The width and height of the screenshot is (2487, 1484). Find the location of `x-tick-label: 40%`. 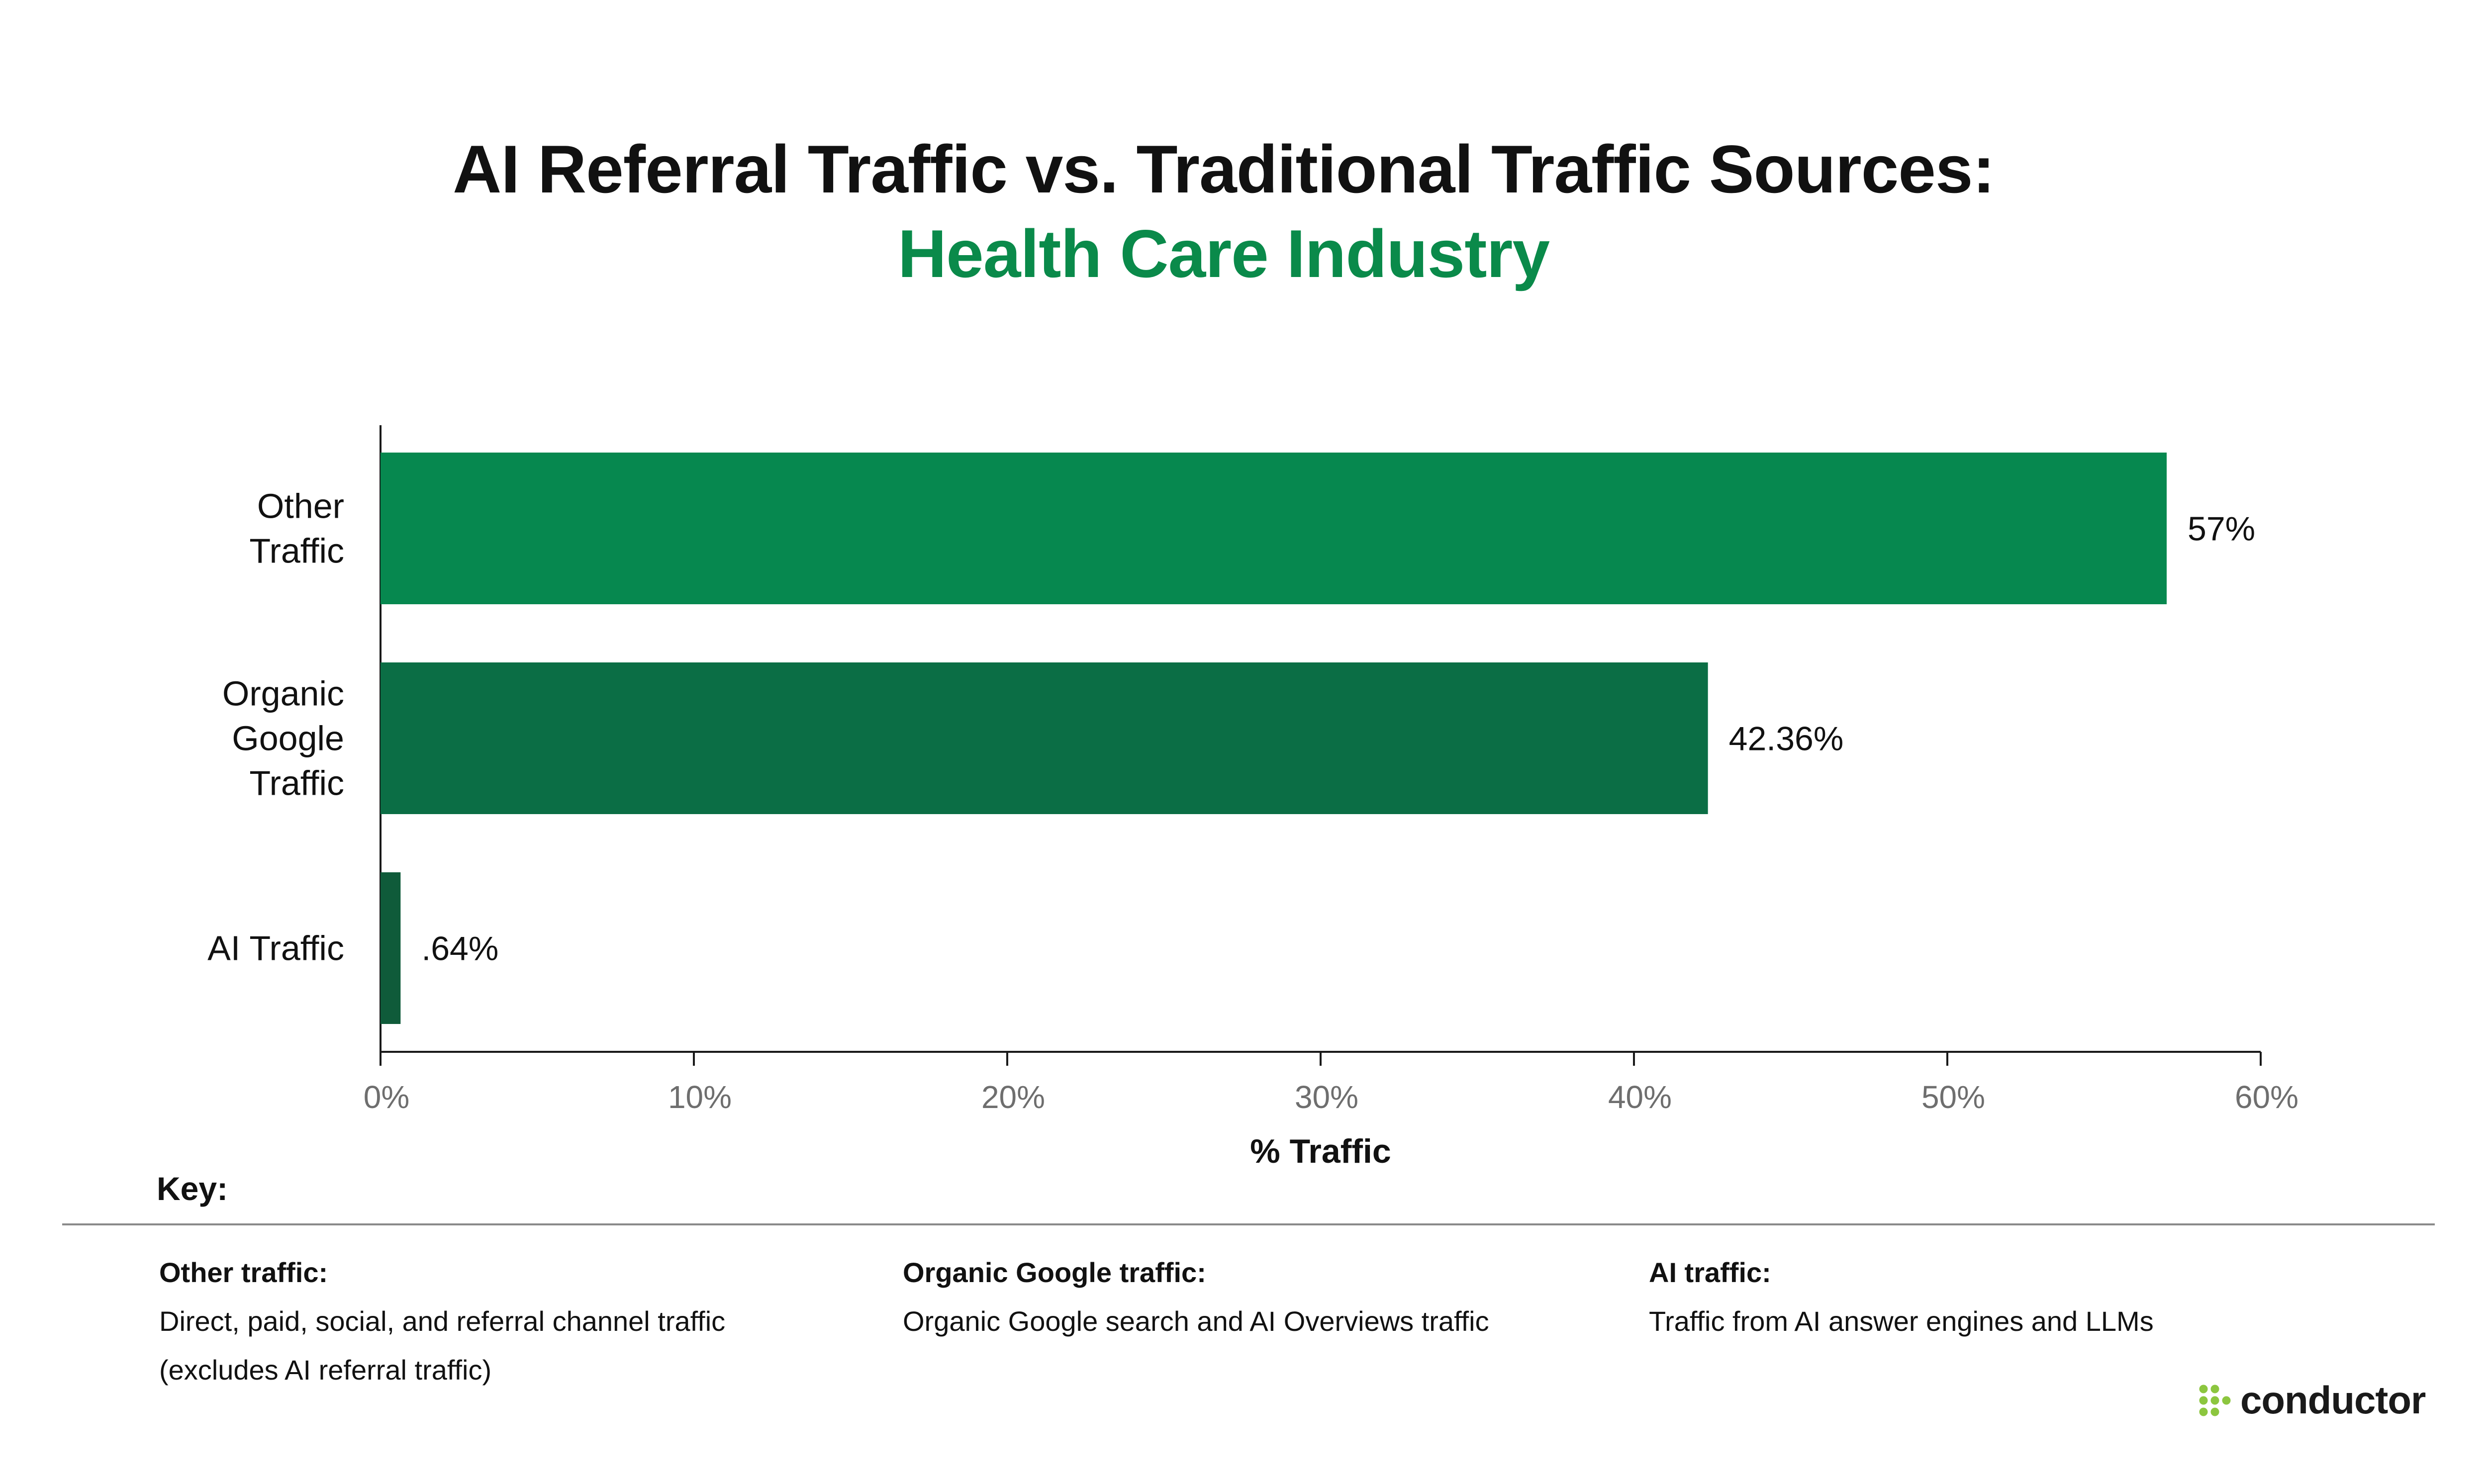

x-tick-label: 40% is located at coordinates (1640, 1097).